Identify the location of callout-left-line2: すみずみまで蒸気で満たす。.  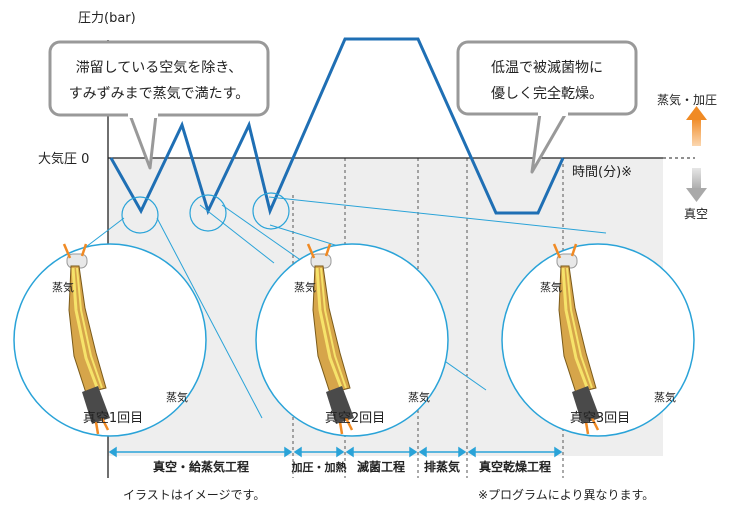
(159, 94).